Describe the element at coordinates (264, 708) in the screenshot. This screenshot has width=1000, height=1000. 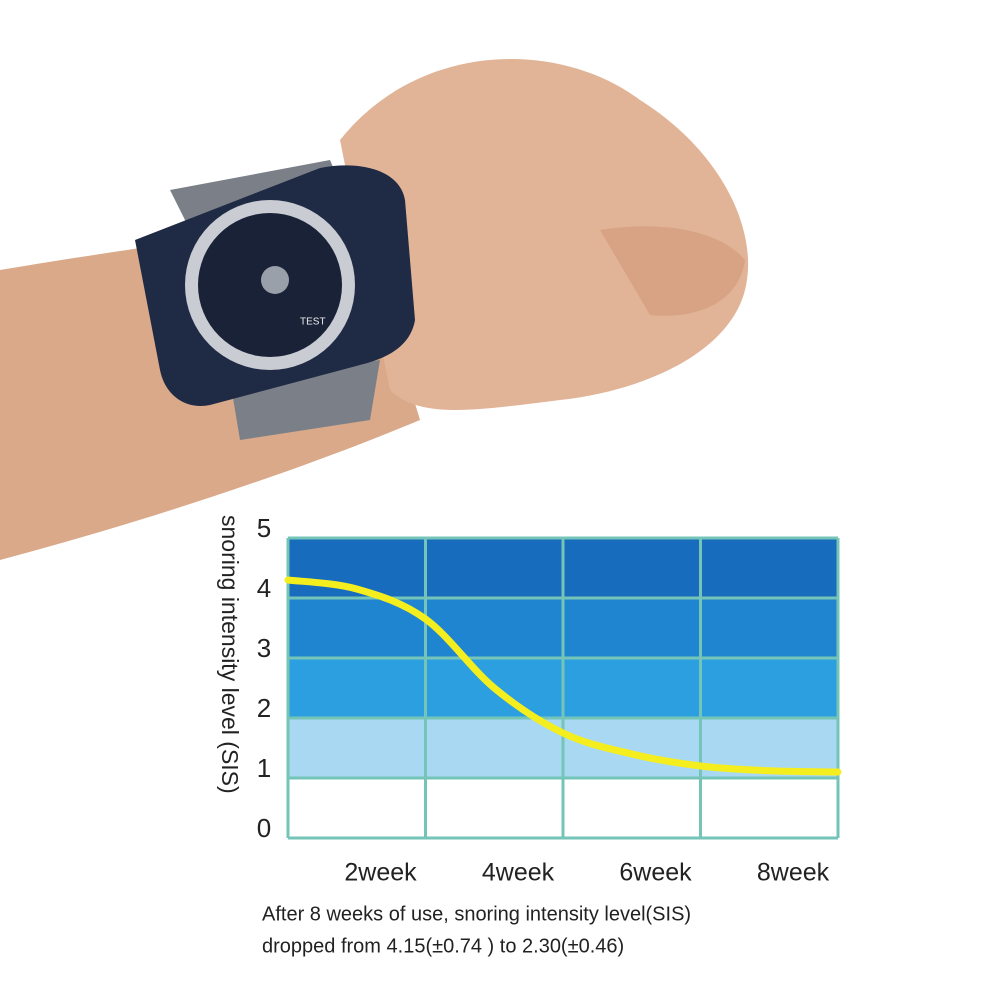
I see `y-tick-label: 2` at that location.